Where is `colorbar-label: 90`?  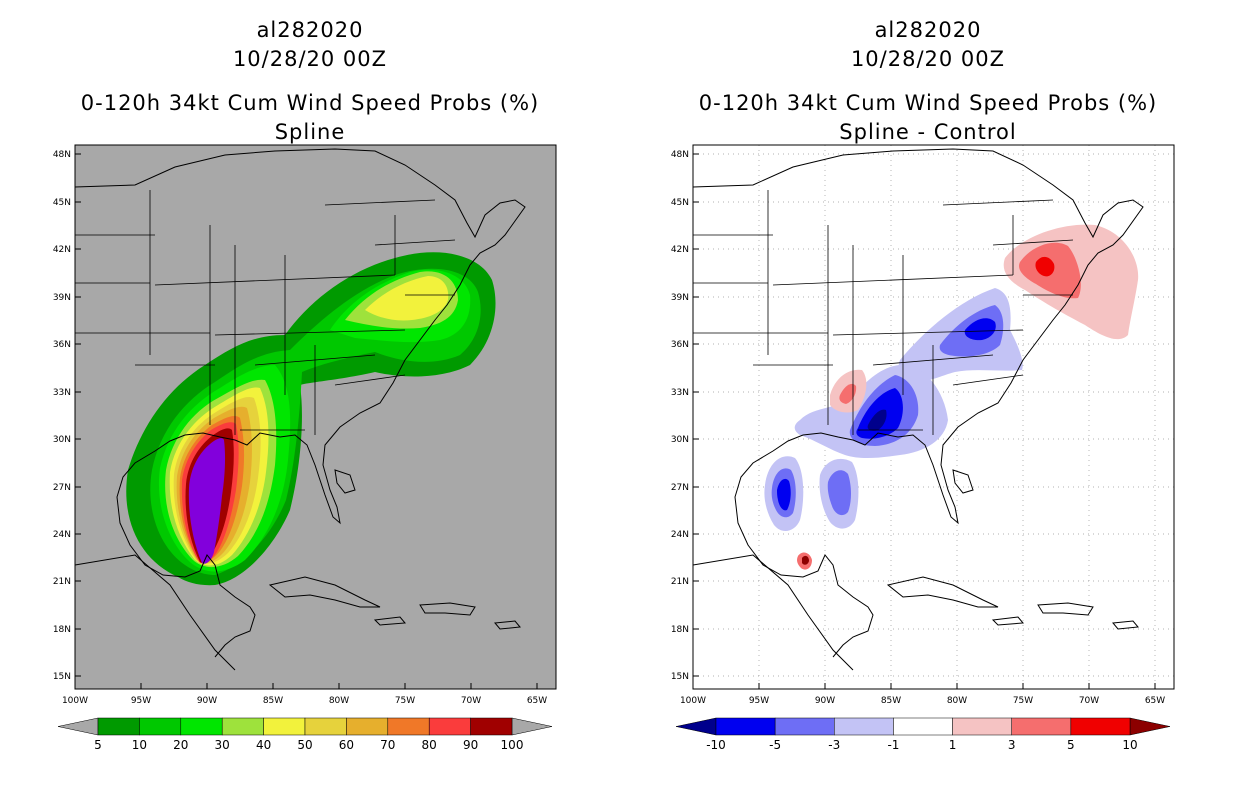 colorbar-label: 90 is located at coordinates (470, 745).